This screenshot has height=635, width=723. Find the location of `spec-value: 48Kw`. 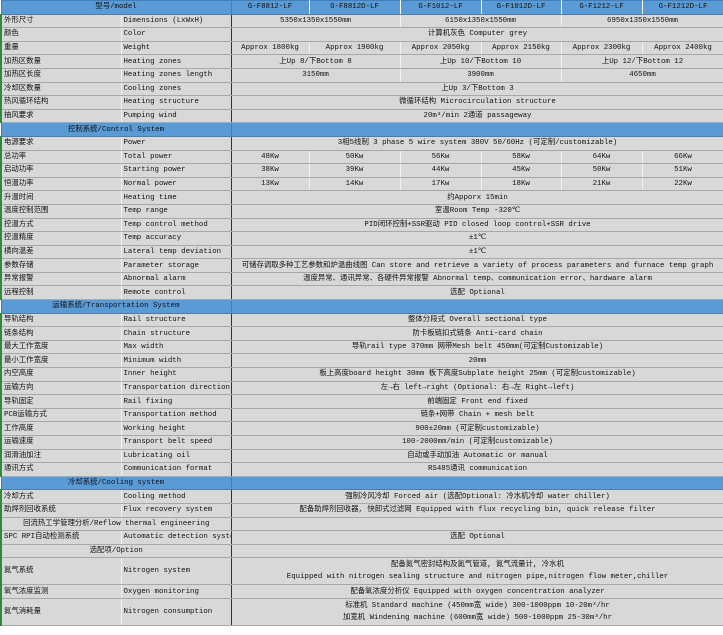

spec-value: 48Kw is located at coordinates (270, 157).